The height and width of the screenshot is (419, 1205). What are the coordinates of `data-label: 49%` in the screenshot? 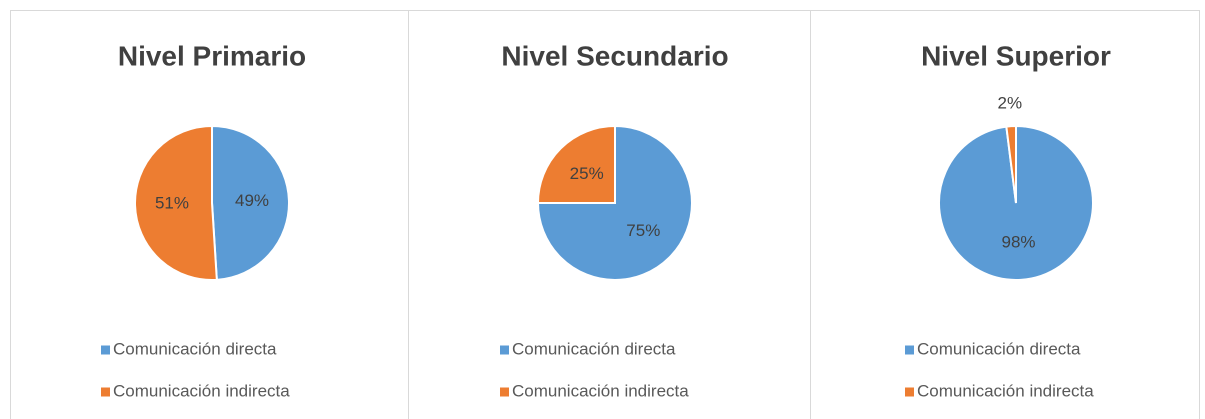 It's located at (252, 200).